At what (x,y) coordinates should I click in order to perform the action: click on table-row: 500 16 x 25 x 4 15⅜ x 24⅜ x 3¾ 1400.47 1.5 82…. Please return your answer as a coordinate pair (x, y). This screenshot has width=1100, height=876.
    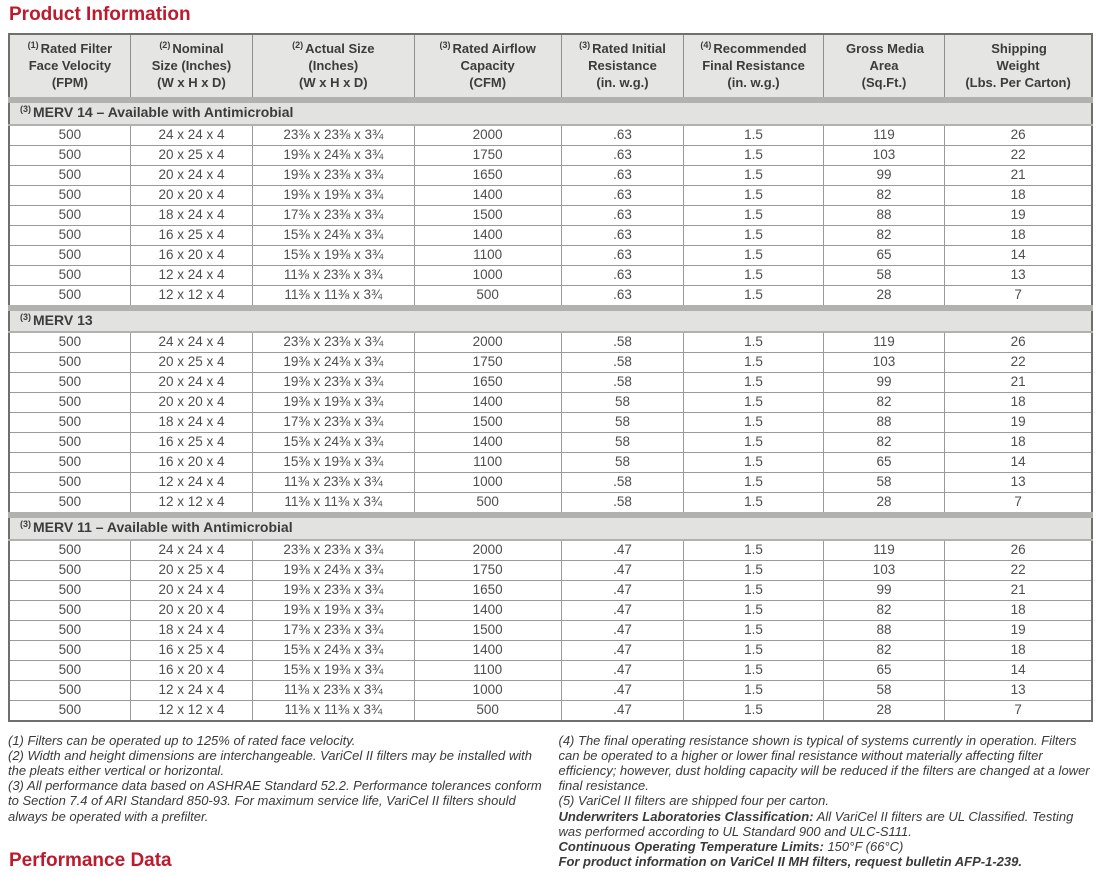
    Looking at the image, I should click on (550, 650).